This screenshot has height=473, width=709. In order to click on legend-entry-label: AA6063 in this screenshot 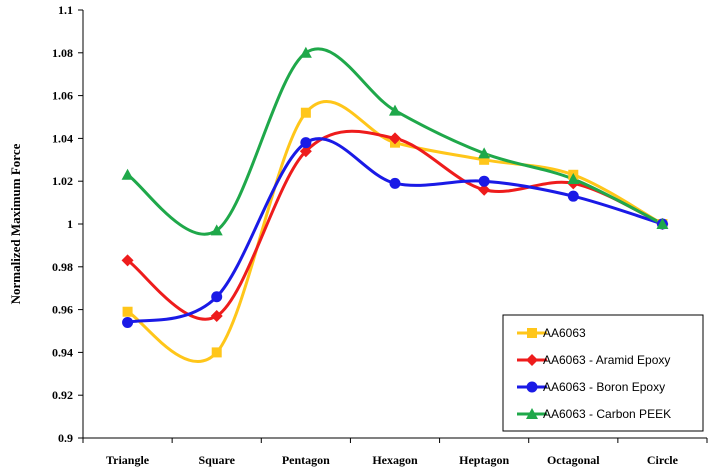, I will do `click(564, 333)`.